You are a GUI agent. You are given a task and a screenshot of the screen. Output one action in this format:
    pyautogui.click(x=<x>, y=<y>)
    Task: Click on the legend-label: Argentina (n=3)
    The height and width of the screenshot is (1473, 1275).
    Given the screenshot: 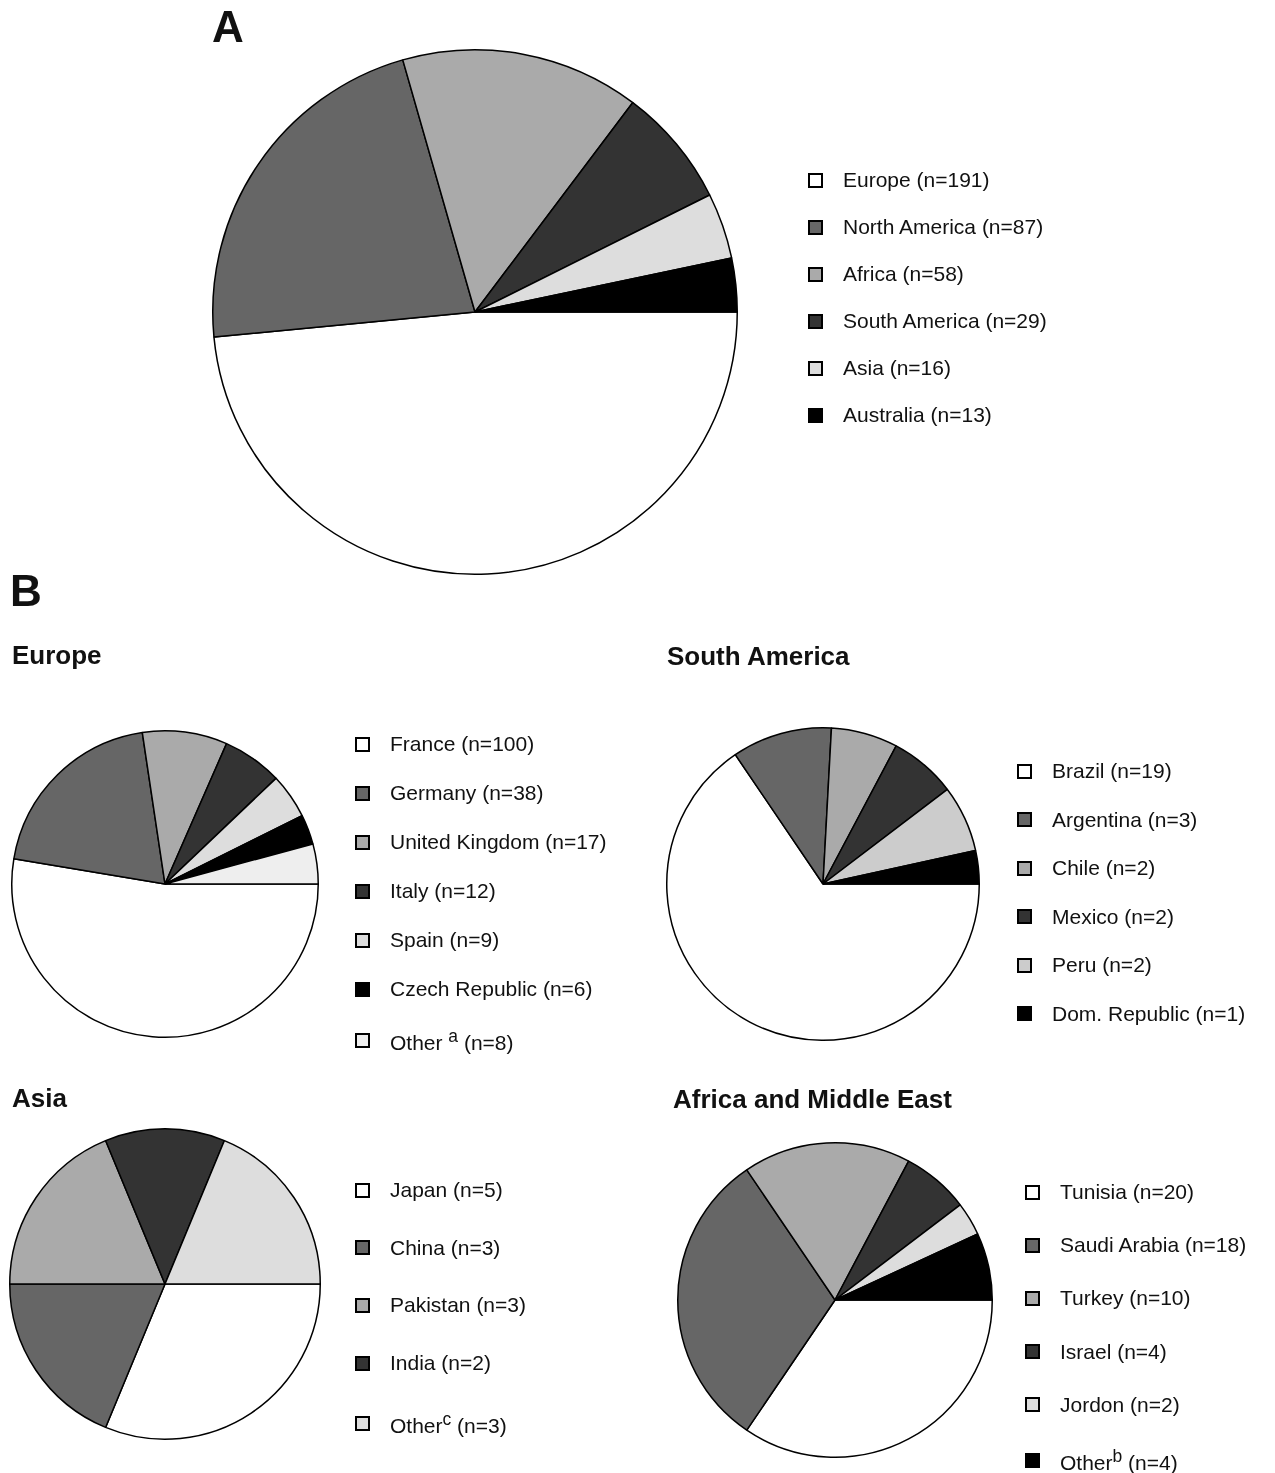 What is the action you would take?
    pyautogui.click(x=1125, y=819)
    